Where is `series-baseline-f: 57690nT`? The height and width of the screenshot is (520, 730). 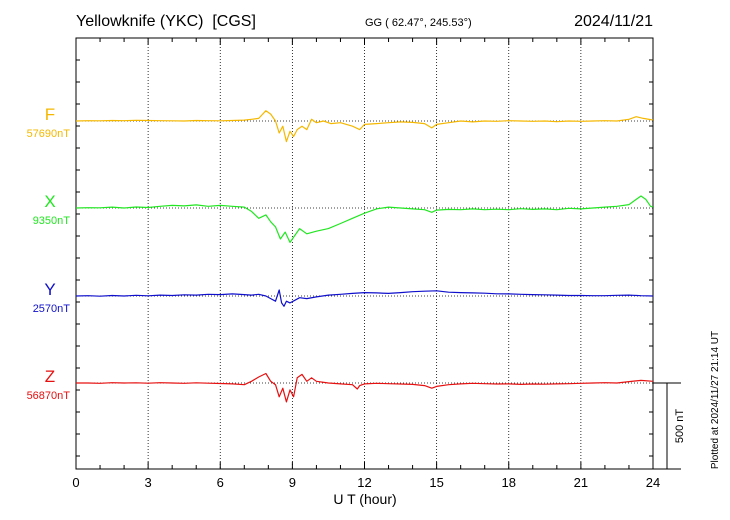 series-baseline-f: 57690nT is located at coordinates (49, 134).